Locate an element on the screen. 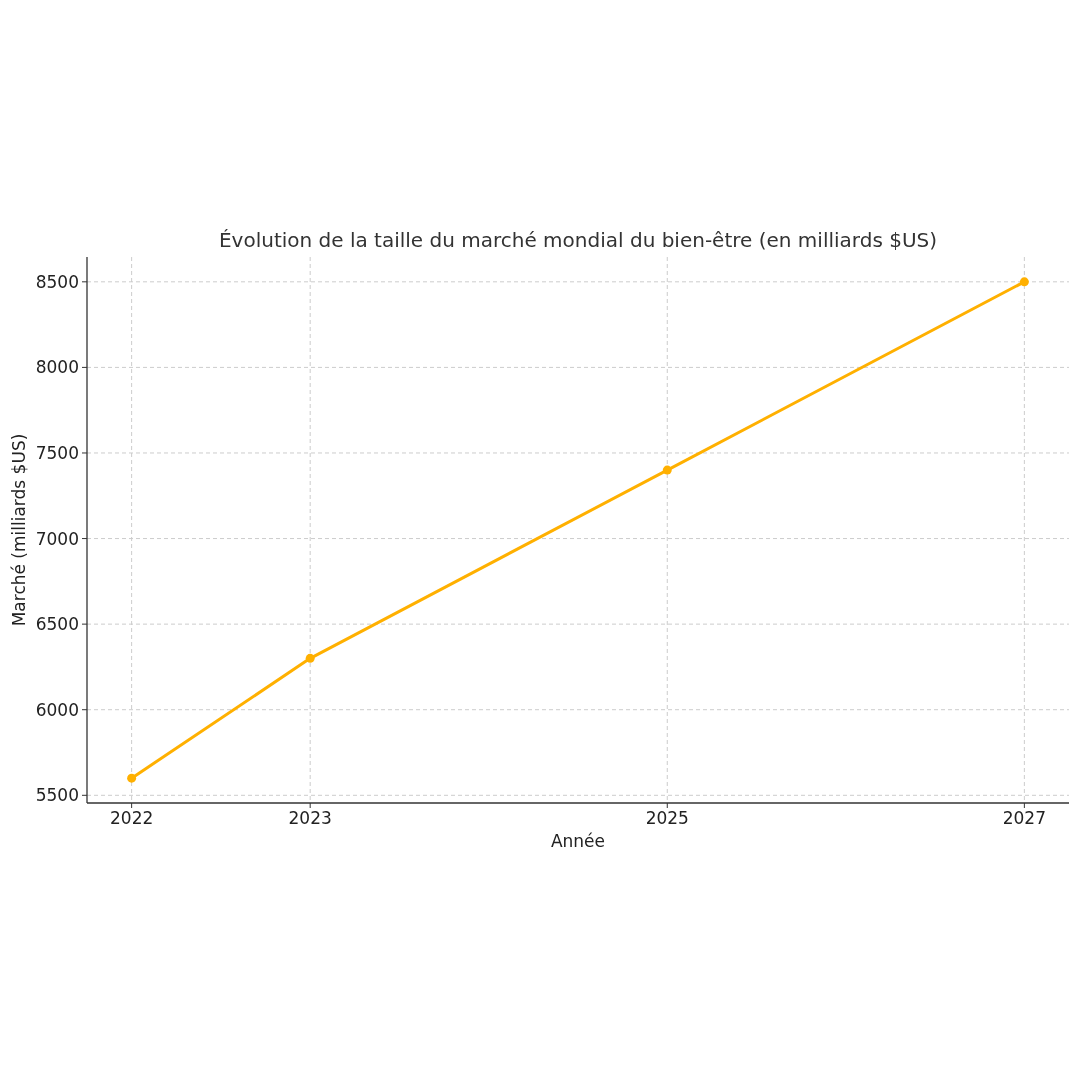 This screenshot has height=1080, width=1080. chart-title: Évolution de la taille du marché mondial du bien-être (en milliards $US) is located at coordinates (578, 240).